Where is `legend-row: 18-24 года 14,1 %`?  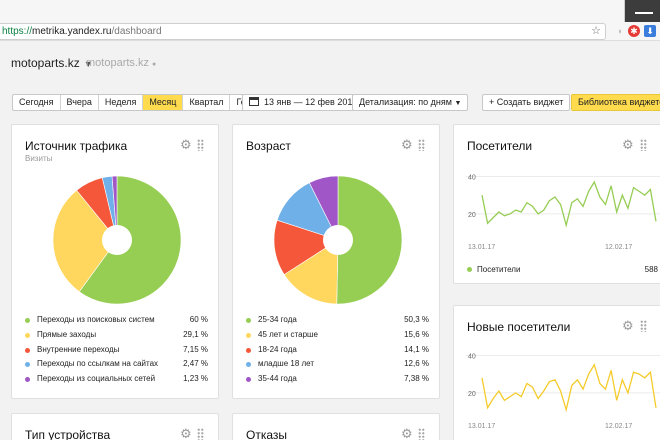 legend-row: 18-24 года 14,1 % is located at coordinates (337, 351).